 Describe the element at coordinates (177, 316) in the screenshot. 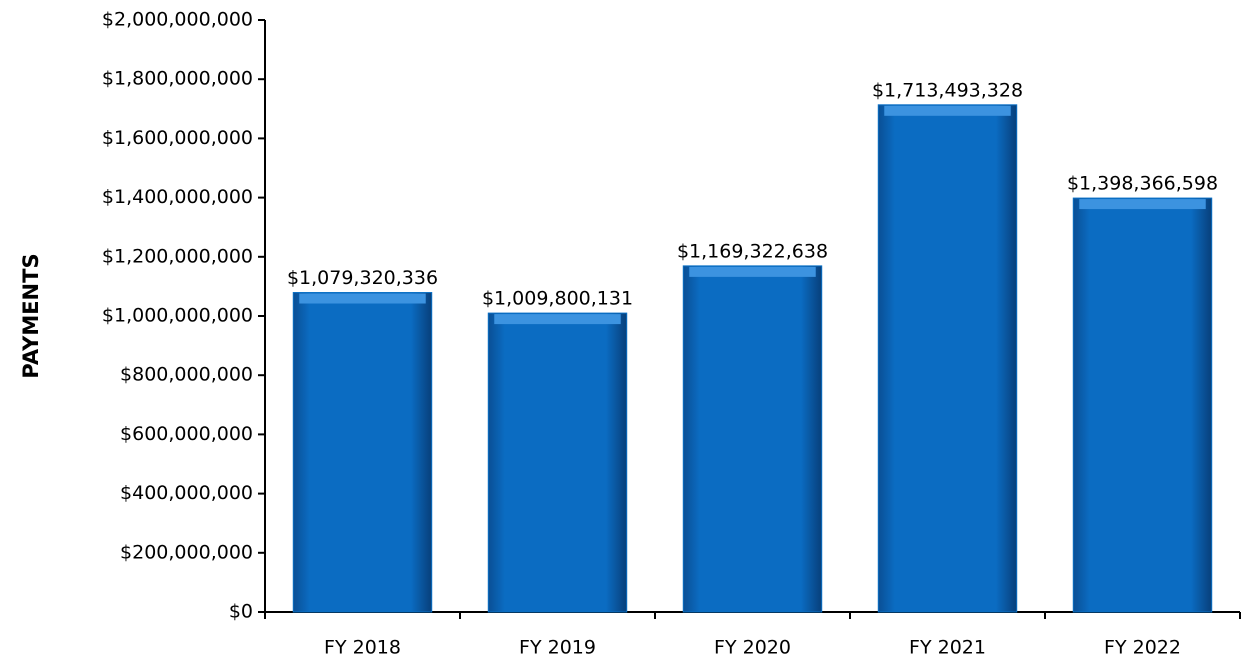

I see `y-tick-label: $1,000,000,000` at that location.